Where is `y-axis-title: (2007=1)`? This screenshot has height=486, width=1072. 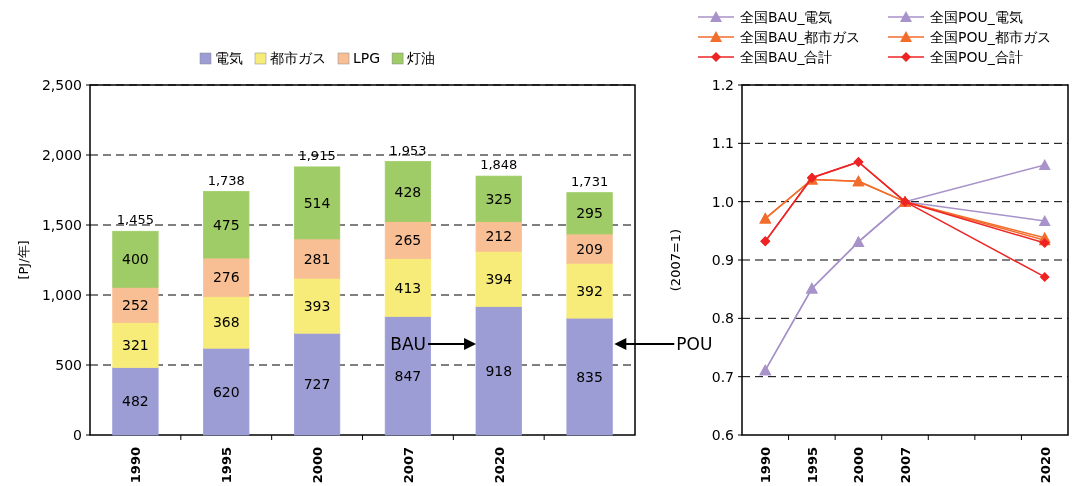 y-axis-title: (2007=1) is located at coordinates (675, 260).